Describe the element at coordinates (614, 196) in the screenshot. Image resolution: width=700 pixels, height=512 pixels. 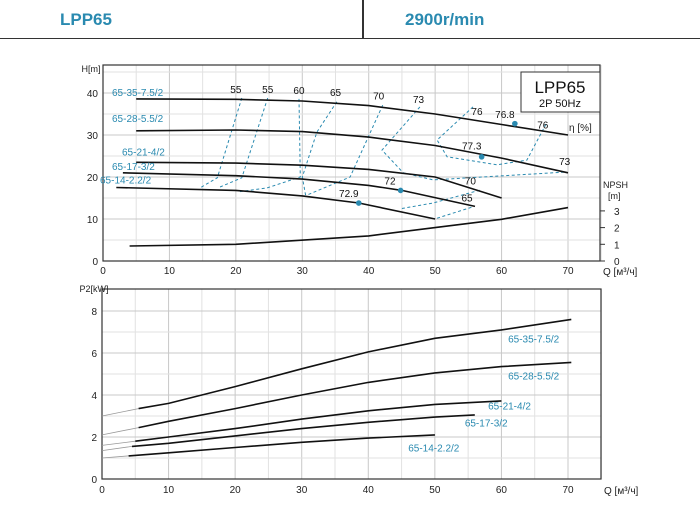
I see `y2-axis-unit: [m]` at that location.